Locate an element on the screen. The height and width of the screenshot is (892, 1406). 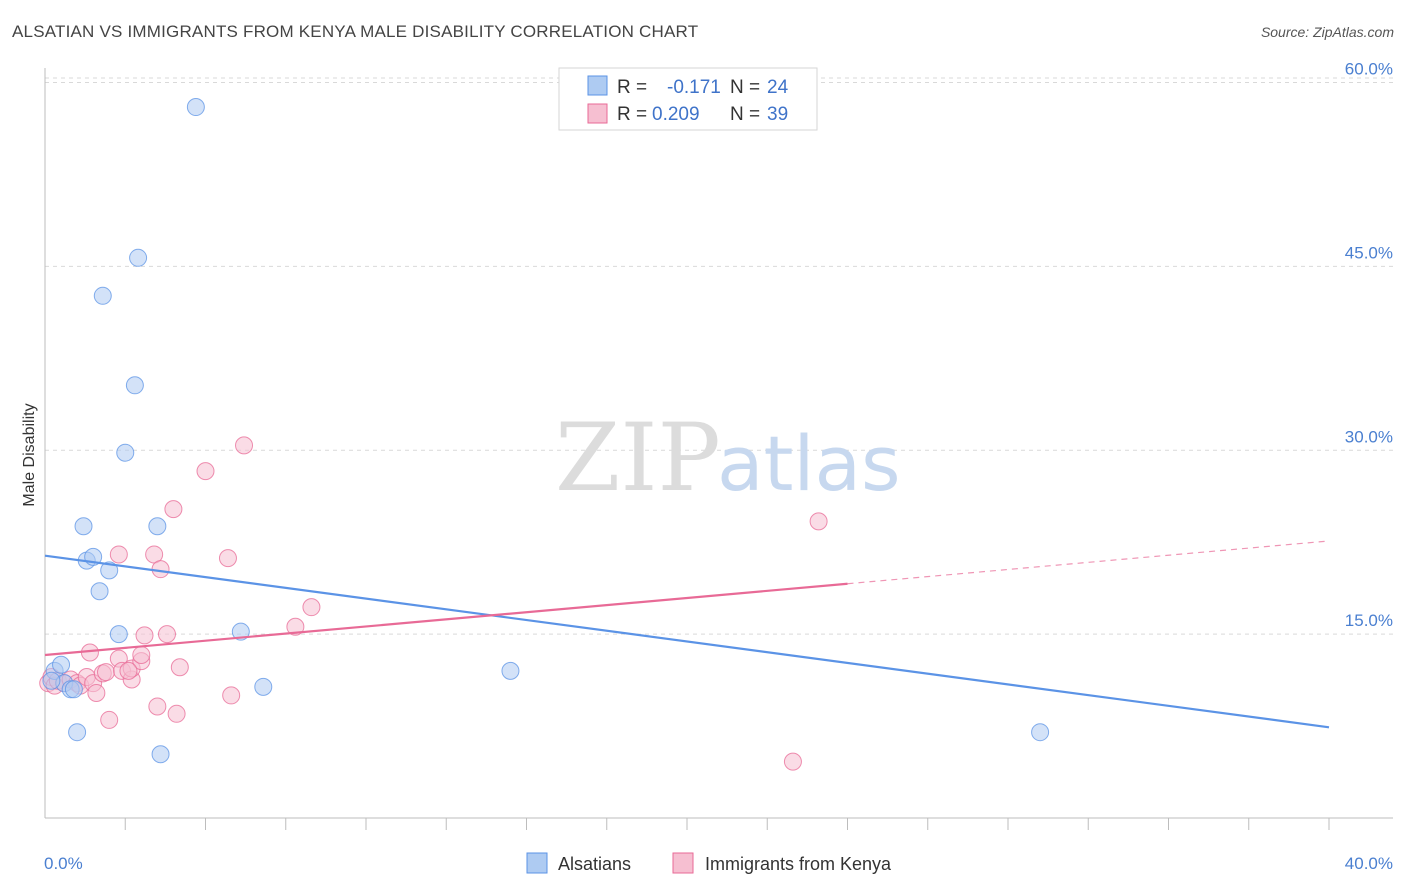
series-legend: Alsatians Immigrants from Kenya is located at coordinates (709, 863).